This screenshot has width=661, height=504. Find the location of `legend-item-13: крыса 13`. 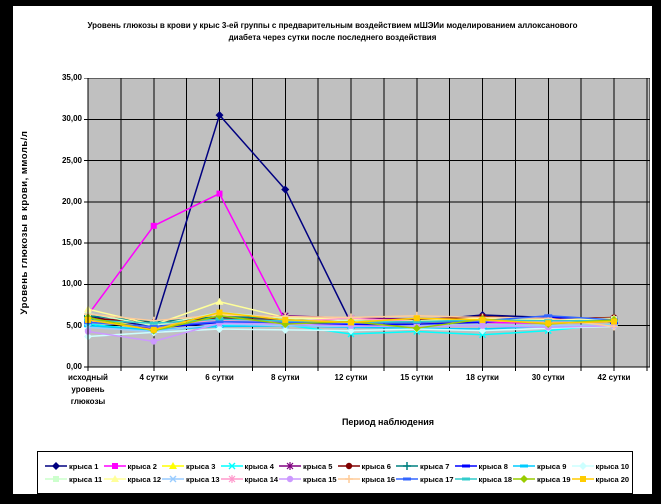

legend-item-13: крыса 13 is located at coordinates (191, 479).